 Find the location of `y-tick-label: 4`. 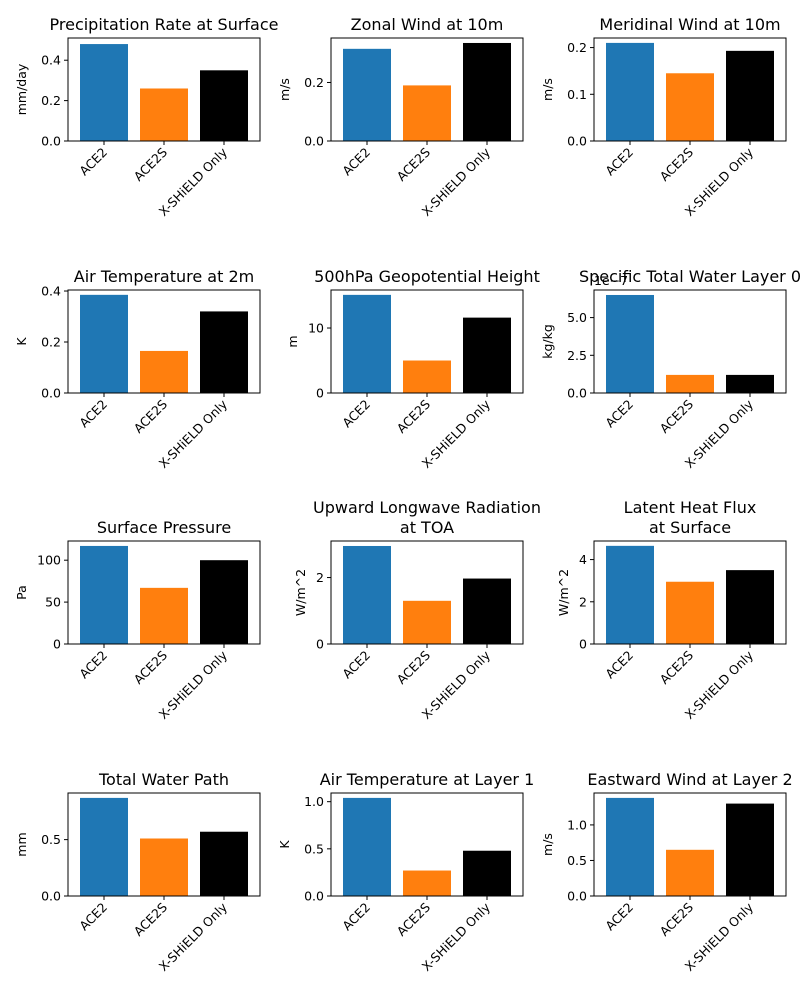

y-tick-label: 4 is located at coordinates (583, 559).